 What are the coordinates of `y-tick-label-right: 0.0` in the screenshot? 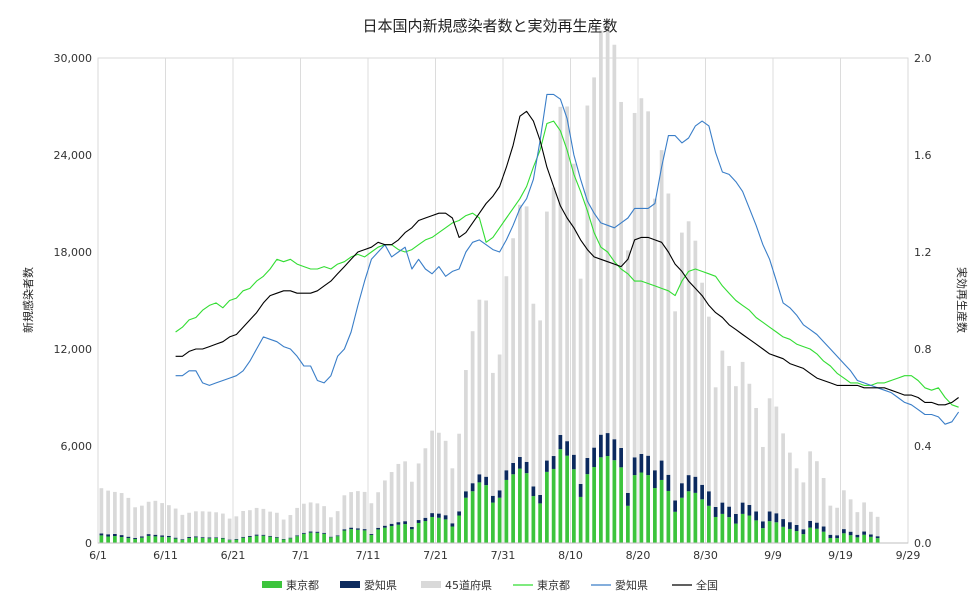 It's located at (923, 543).